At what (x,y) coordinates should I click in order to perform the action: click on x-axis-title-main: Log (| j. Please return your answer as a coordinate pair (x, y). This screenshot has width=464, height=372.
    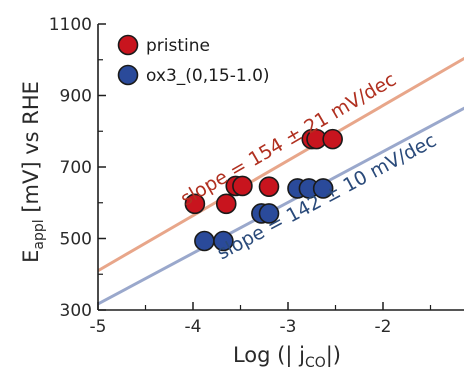
    Looking at the image, I should click on (269, 355).